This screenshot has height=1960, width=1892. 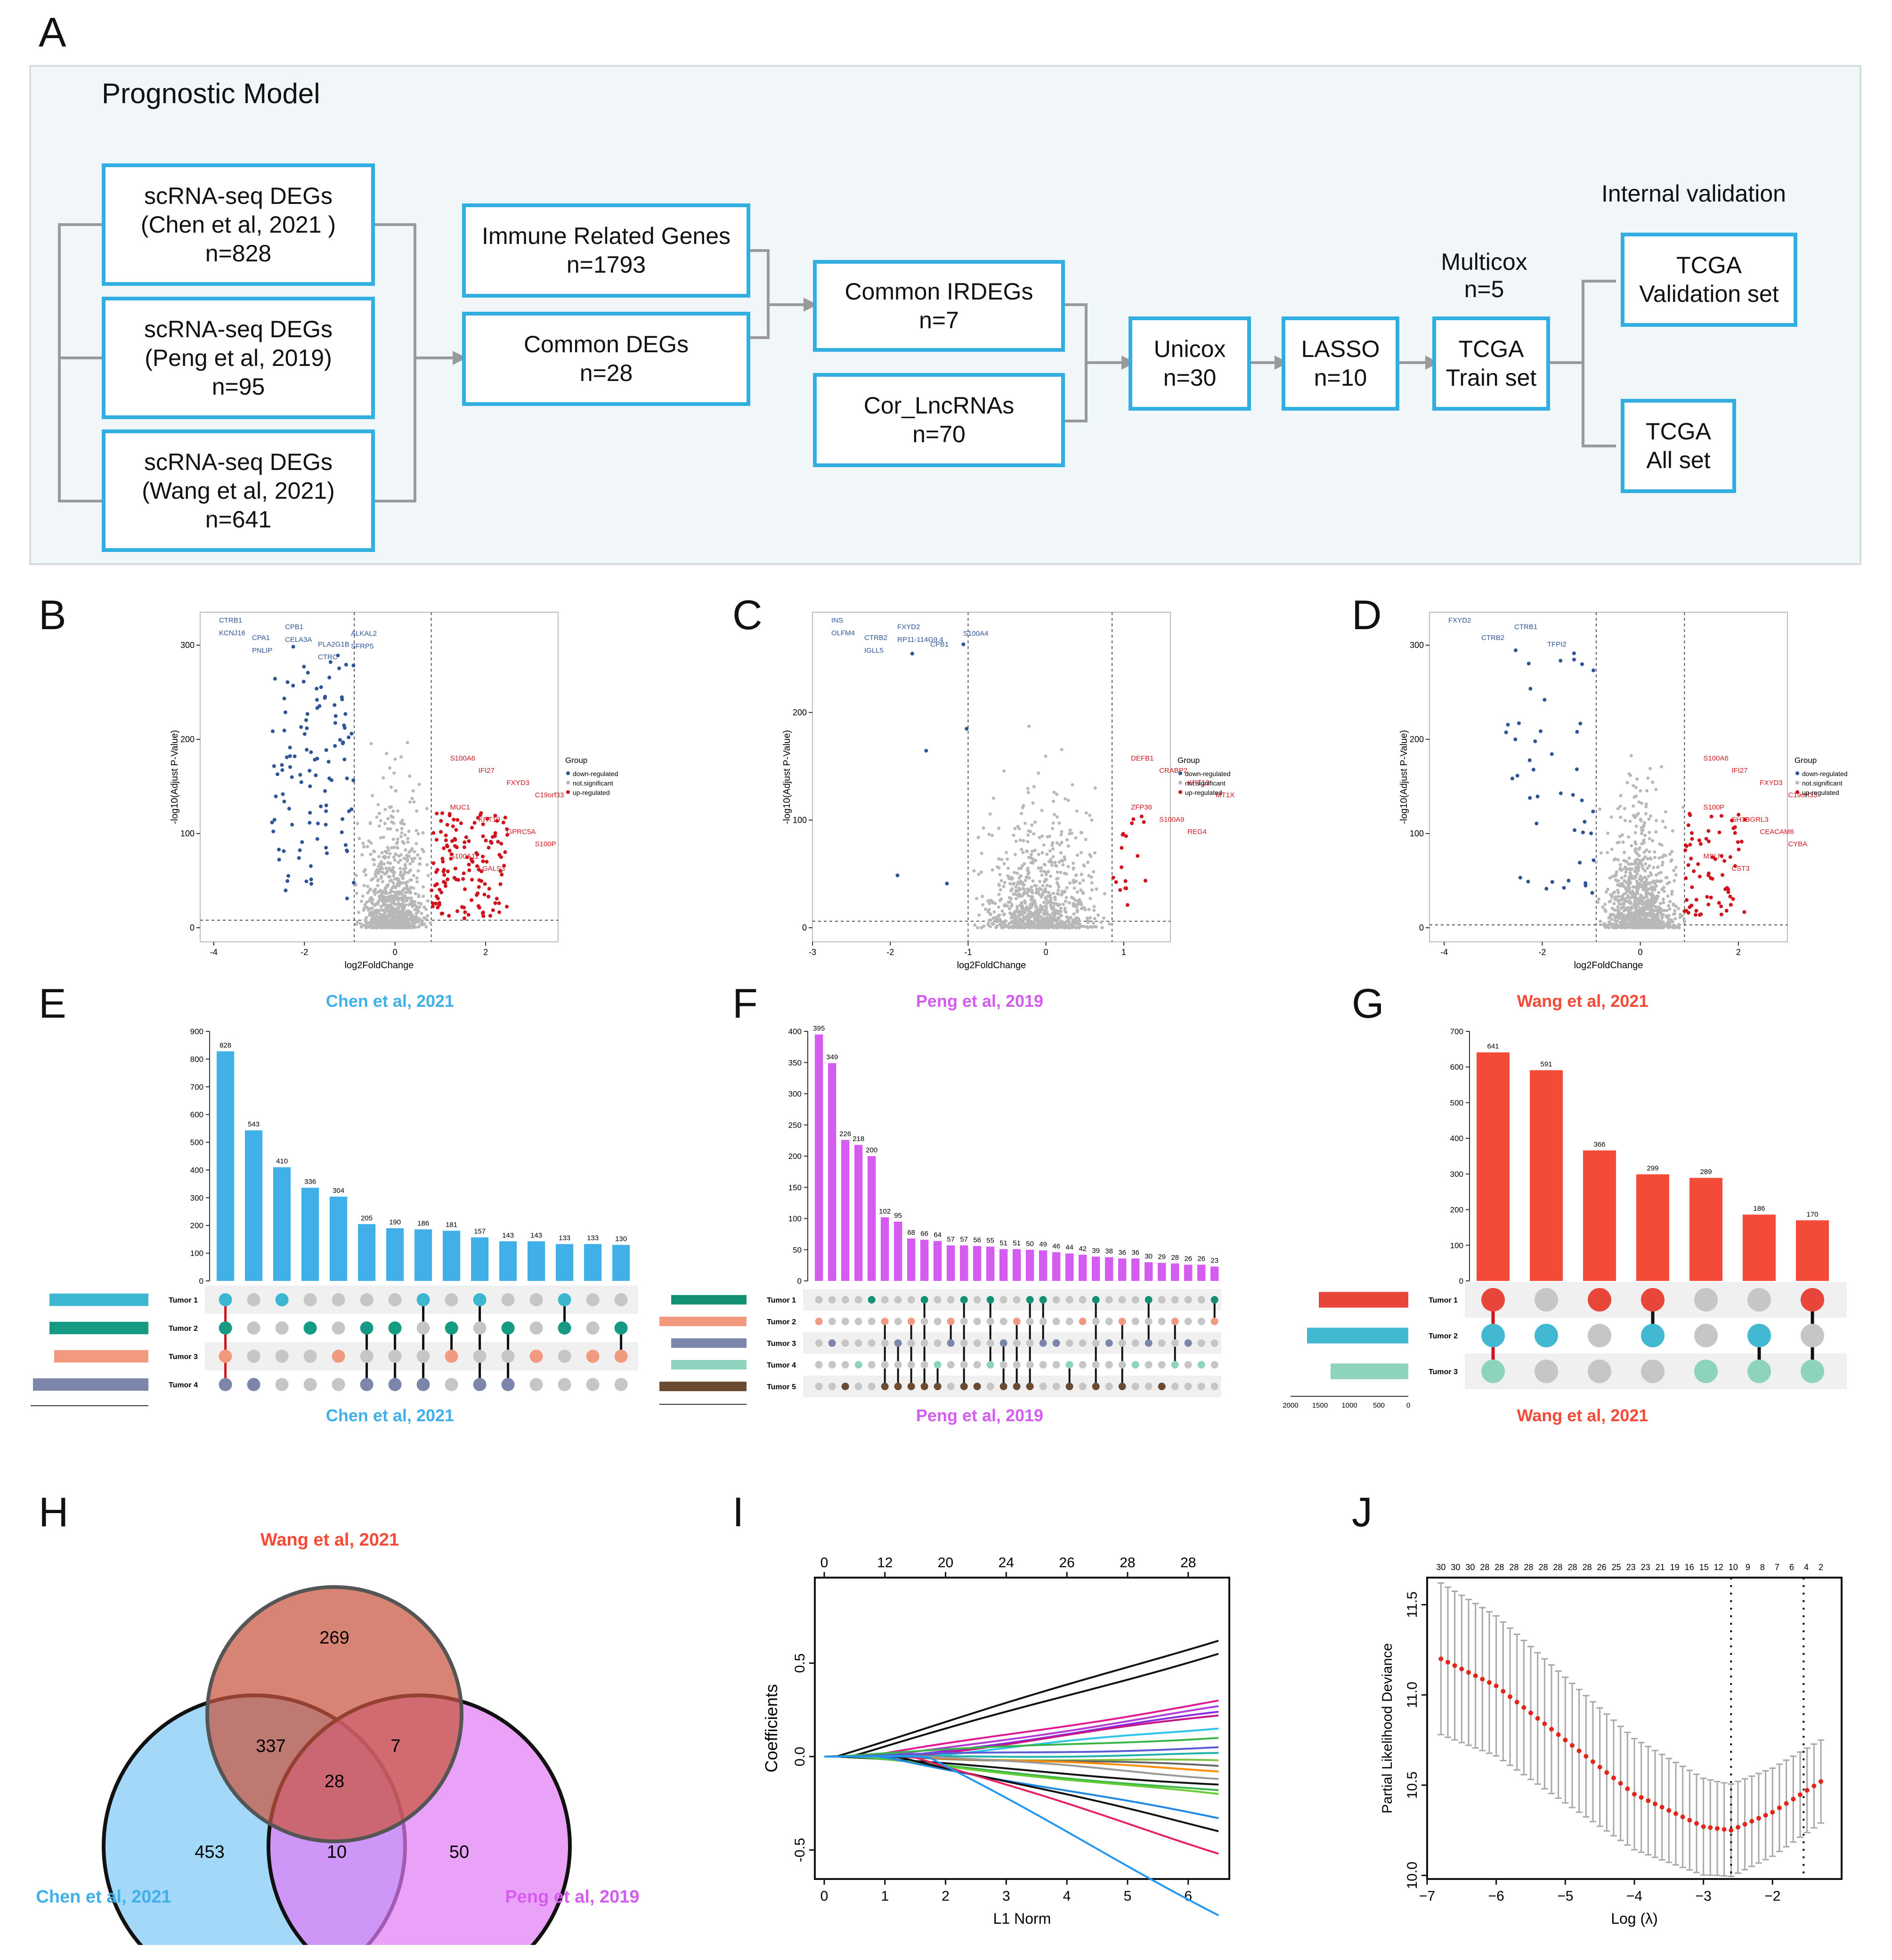 What do you see at coordinates (1056, 1246) in the screenshot?
I see `intersection-value-label: 46` at bounding box center [1056, 1246].